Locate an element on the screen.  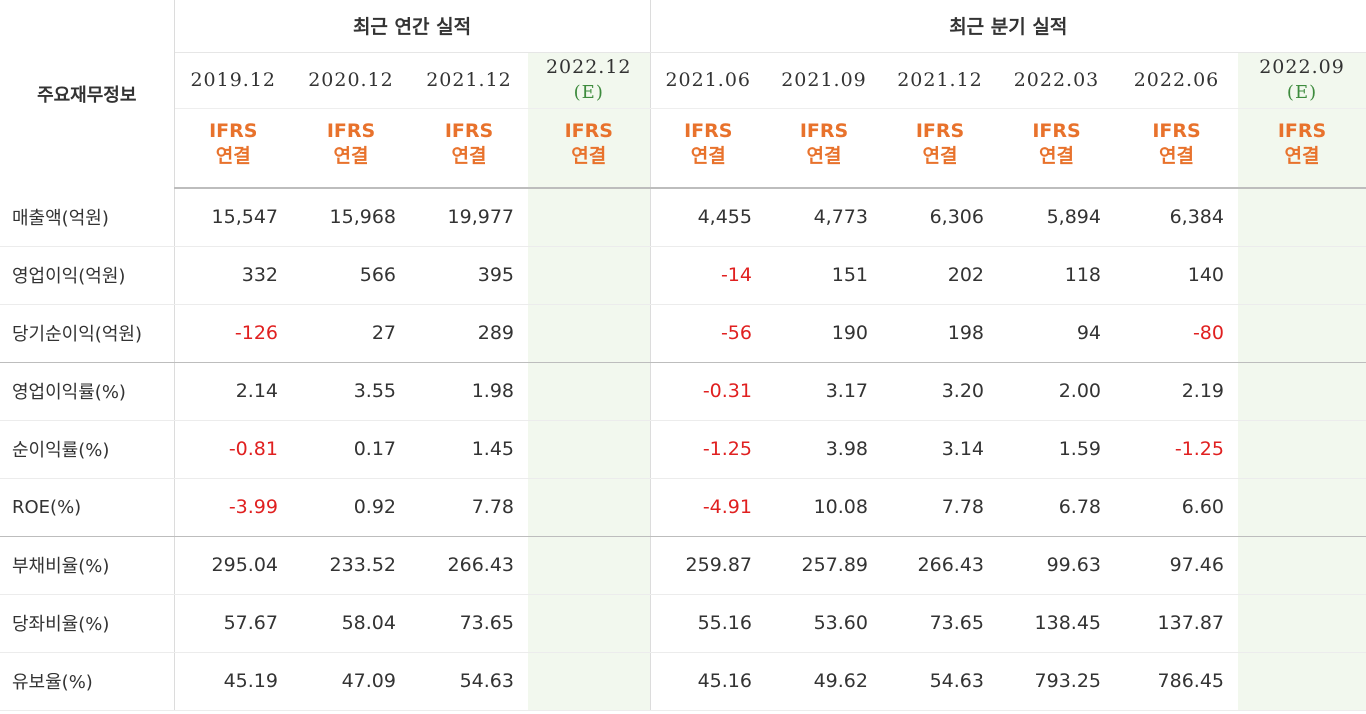
value-cell: -80 is located at coordinates (1176, 333).